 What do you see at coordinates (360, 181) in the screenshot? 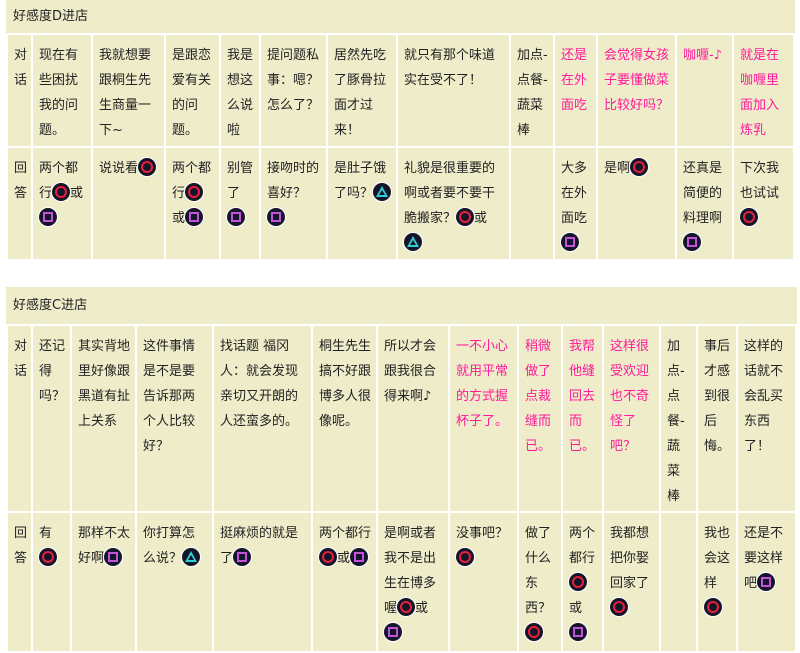
I see `answer-text: 是肚子饿了吗？` at bounding box center [360, 181].